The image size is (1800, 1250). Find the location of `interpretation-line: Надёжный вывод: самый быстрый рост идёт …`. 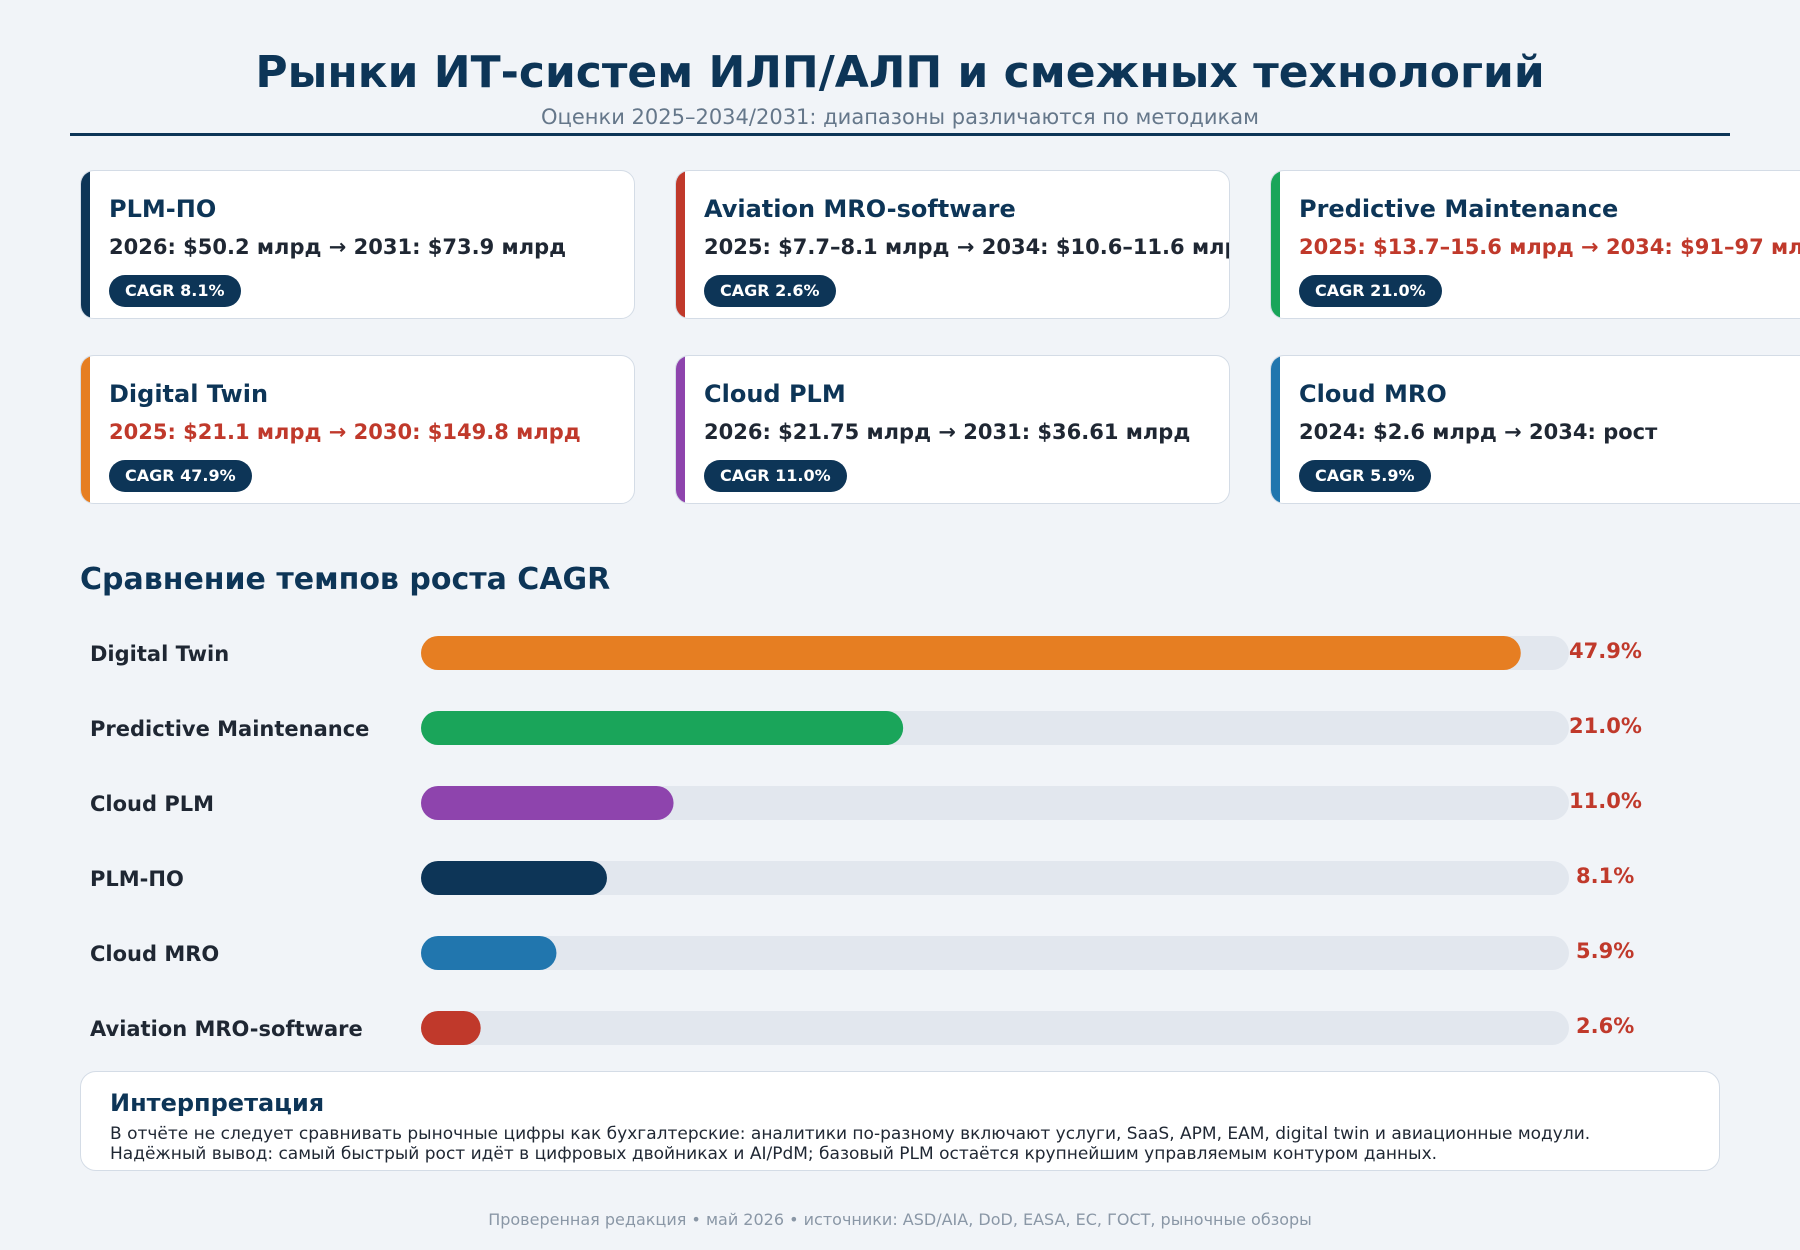

interpretation-line: Надёжный вывод: самый быстрый рост идёт … is located at coordinates (774, 1154).